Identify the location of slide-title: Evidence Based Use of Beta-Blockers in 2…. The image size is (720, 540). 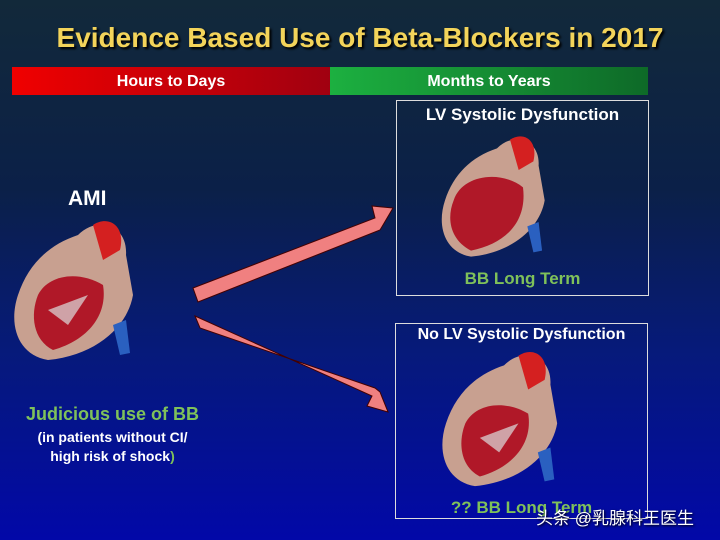
(360, 37).